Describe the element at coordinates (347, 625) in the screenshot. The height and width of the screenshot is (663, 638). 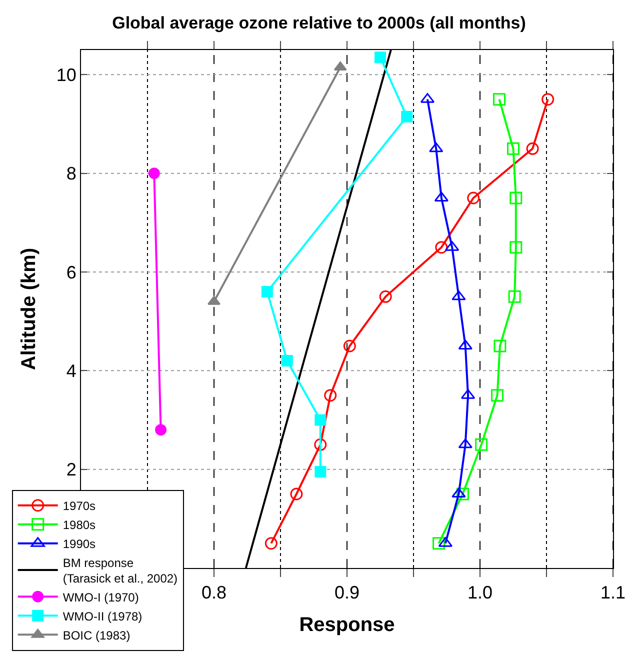
I see `x-axis-title: Response` at that location.